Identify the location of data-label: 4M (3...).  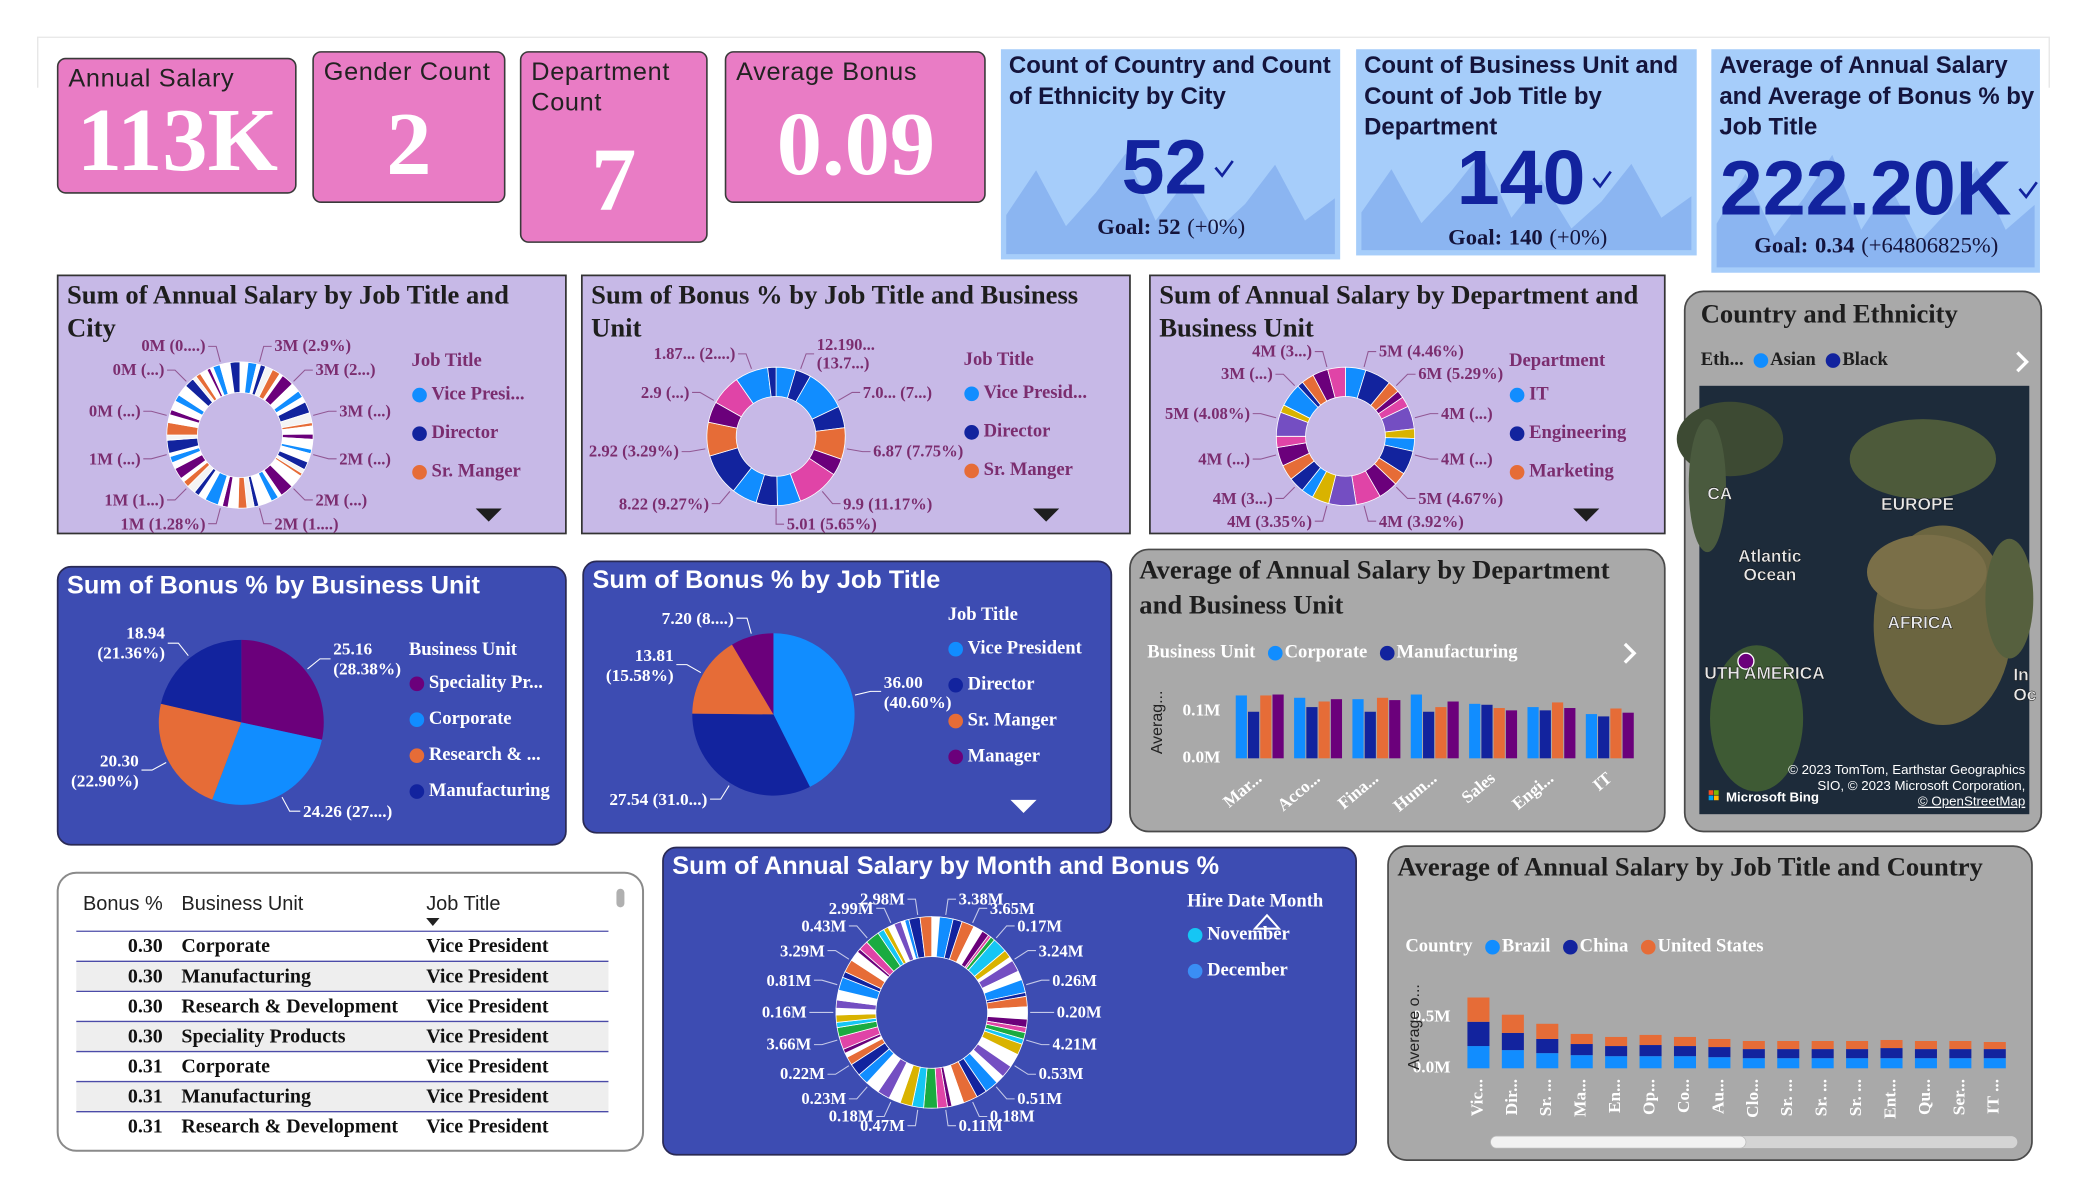
(1242, 498).